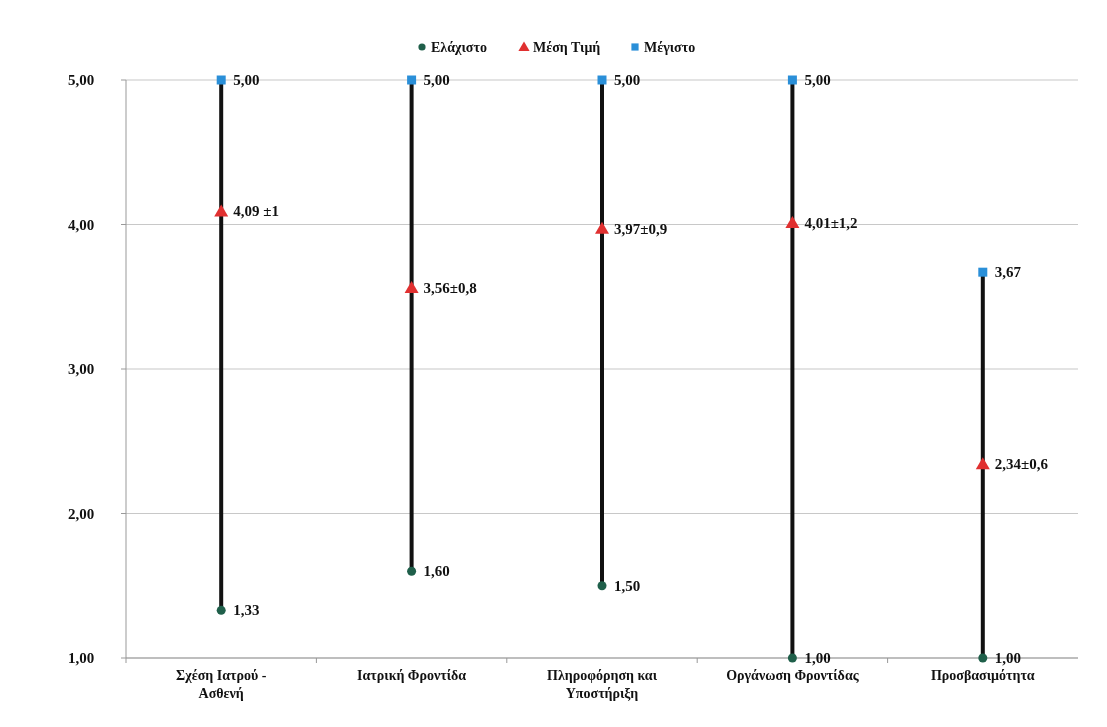  What do you see at coordinates (436, 571) in the screenshot?
I see `data-label: 1,60` at bounding box center [436, 571].